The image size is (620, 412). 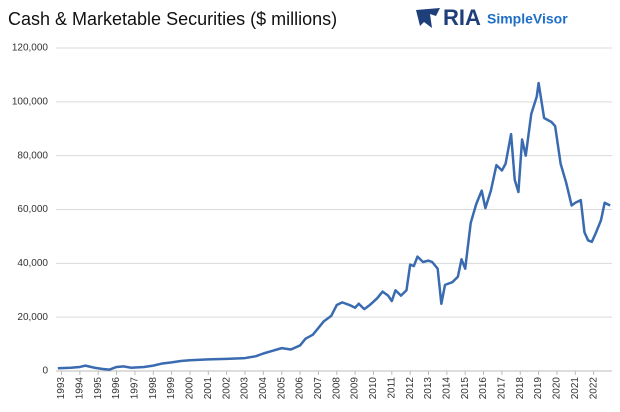 What do you see at coordinates (410, 388) in the screenshot?
I see `x-tick-label: 2012` at bounding box center [410, 388].